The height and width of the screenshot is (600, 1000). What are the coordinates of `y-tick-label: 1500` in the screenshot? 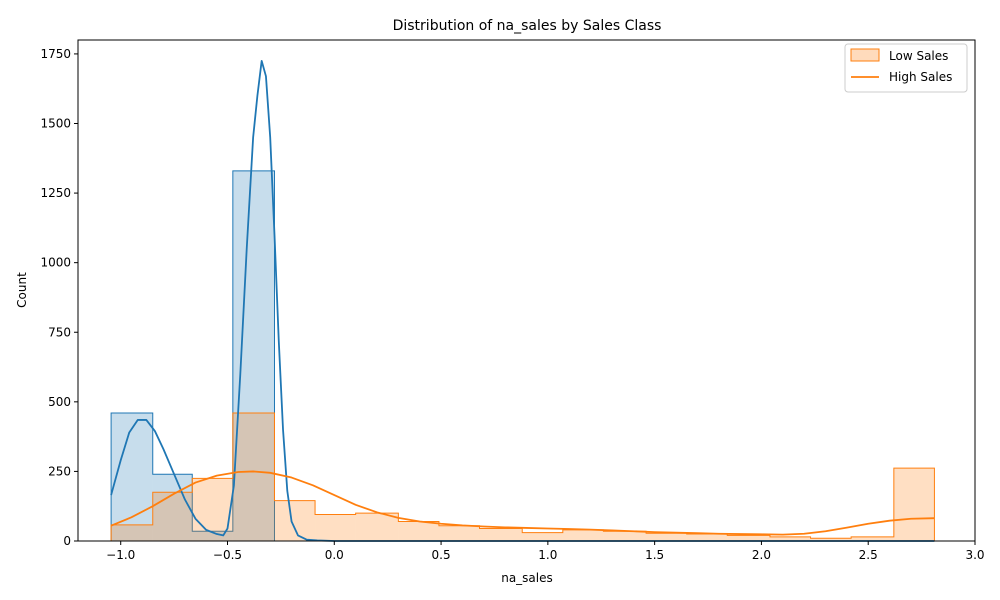 It's located at (55, 124).